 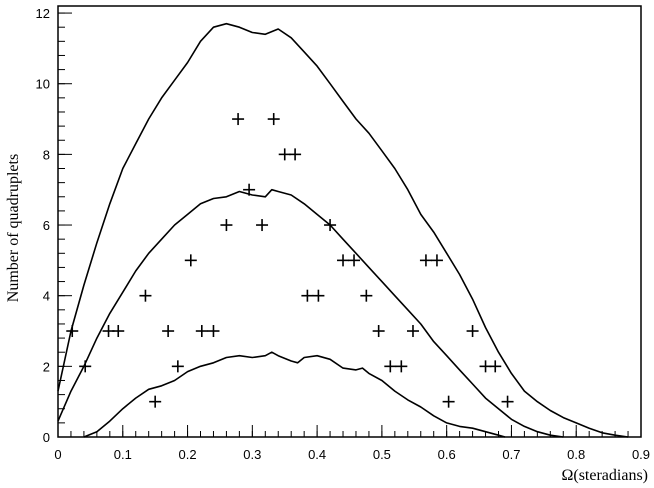 I want to click on x-tick-label: 0.4, so click(x=317, y=454).